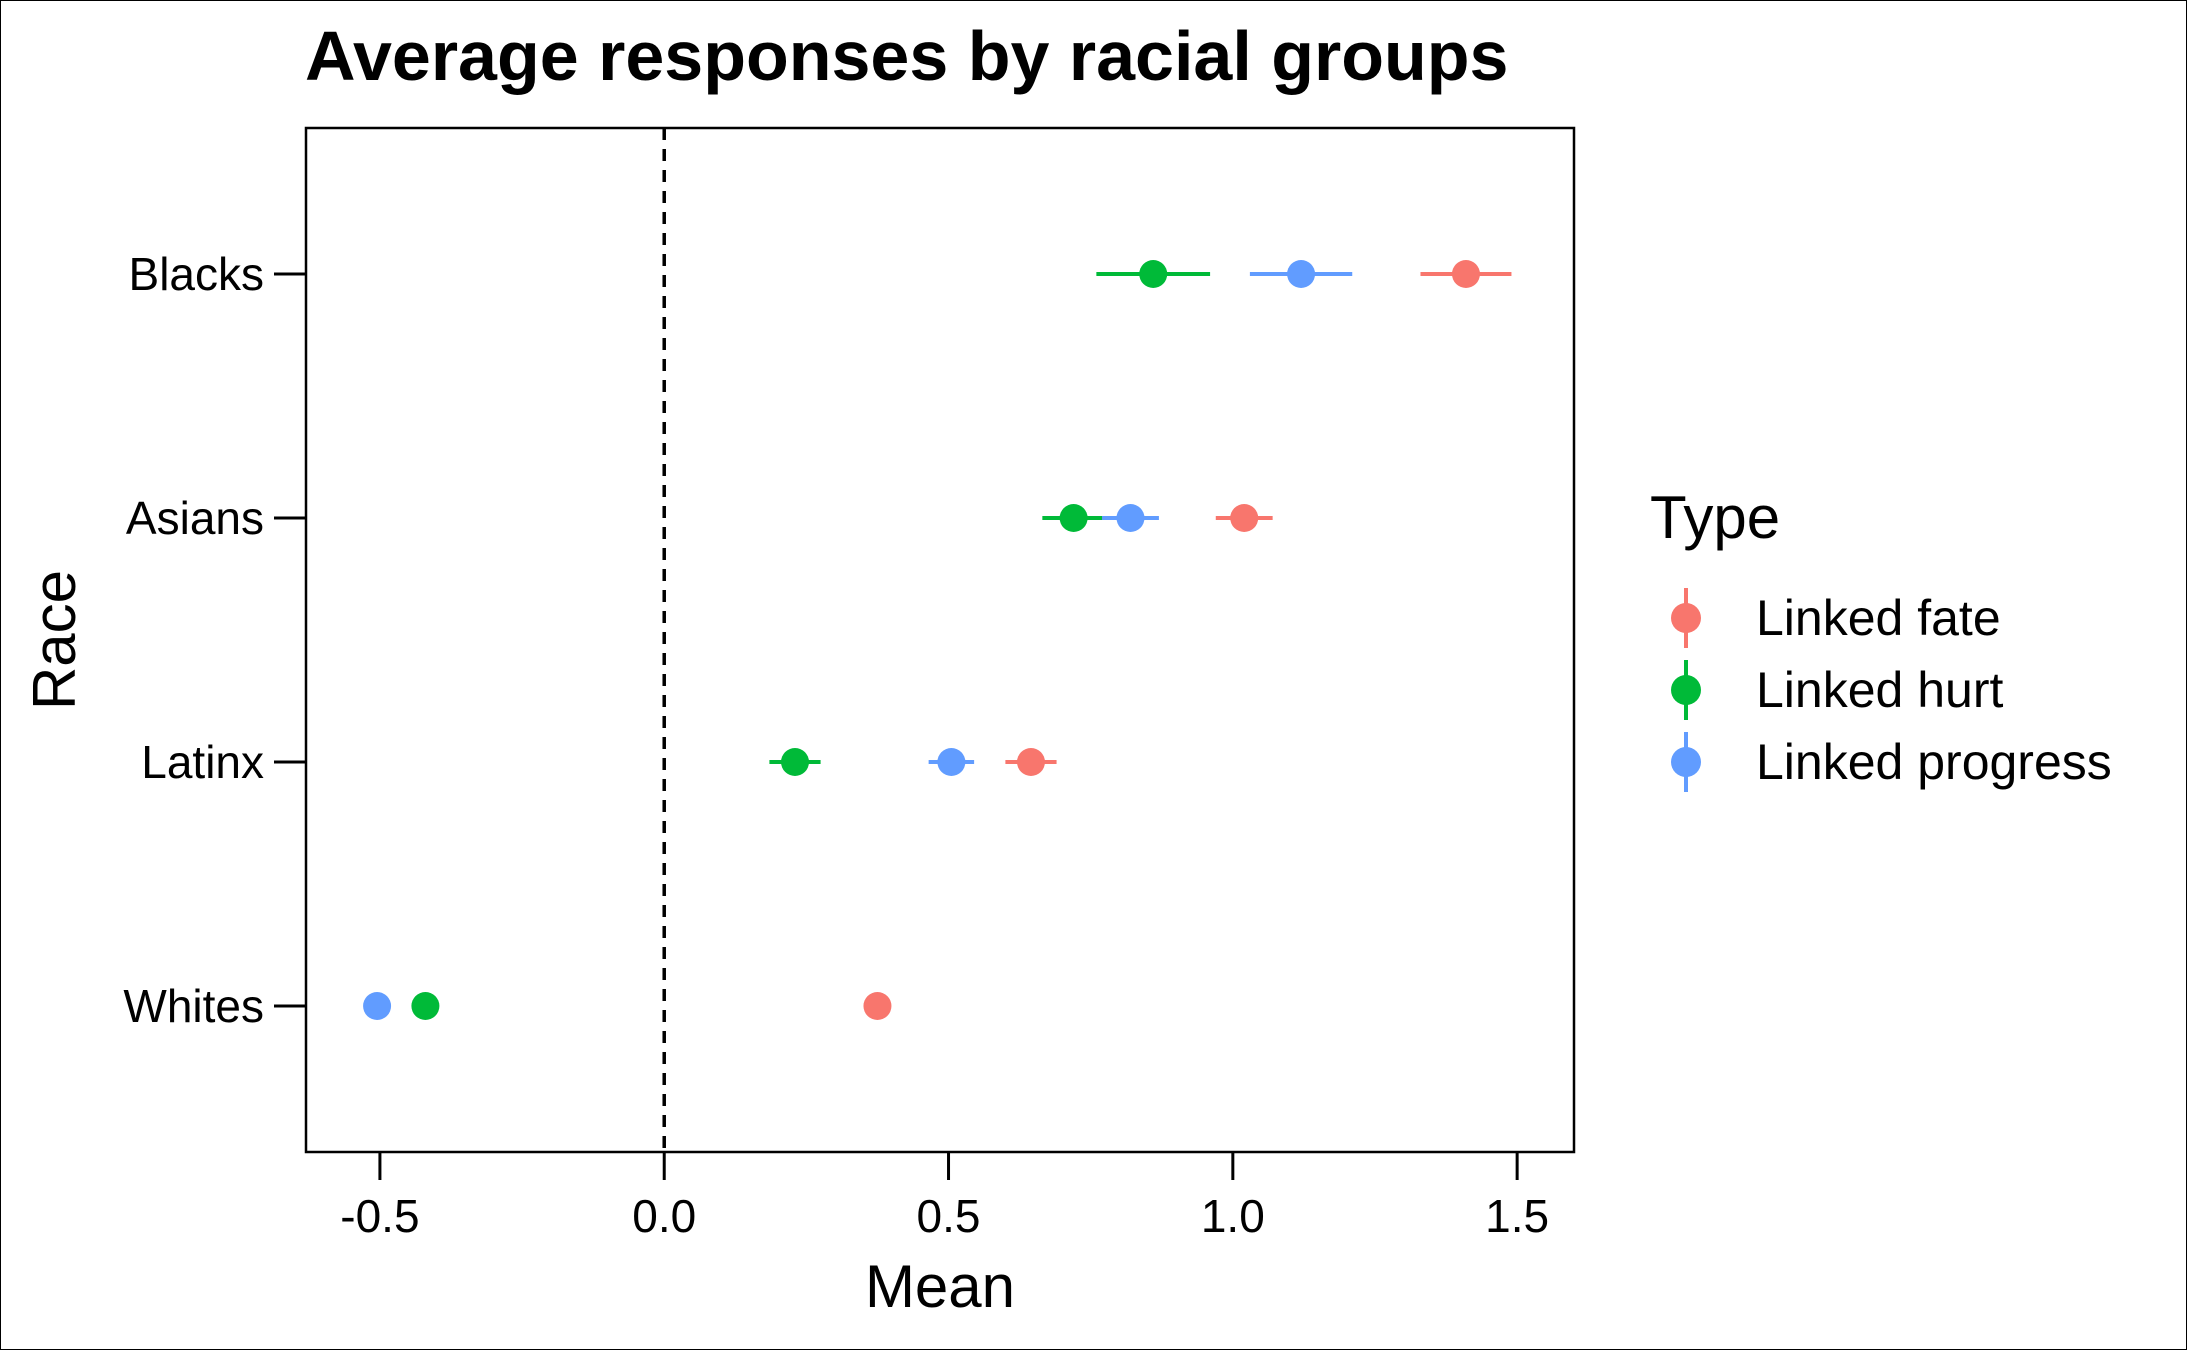  I want to click on y-tick-label-asians: Asians, so click(195, 518).